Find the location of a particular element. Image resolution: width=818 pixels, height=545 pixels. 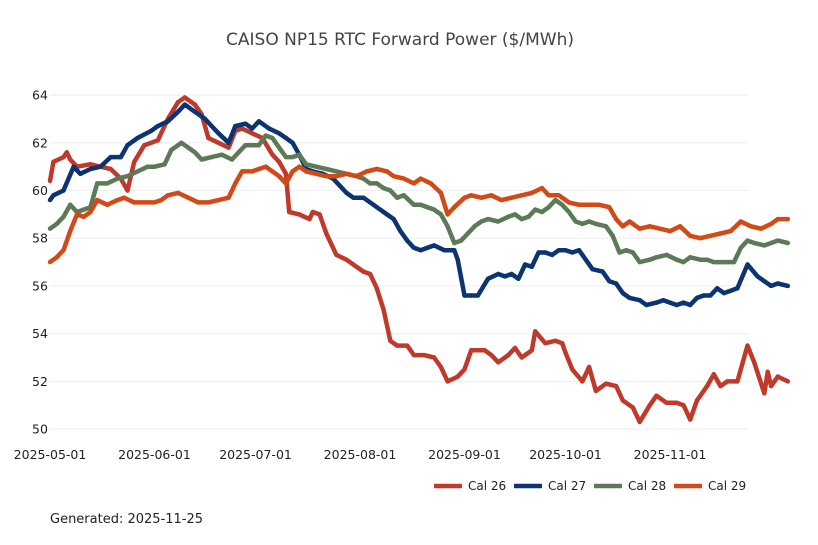

chart-title: CAISO NP15 RTC Forward Power ($/MWh) is located at coordinates (400, 40).